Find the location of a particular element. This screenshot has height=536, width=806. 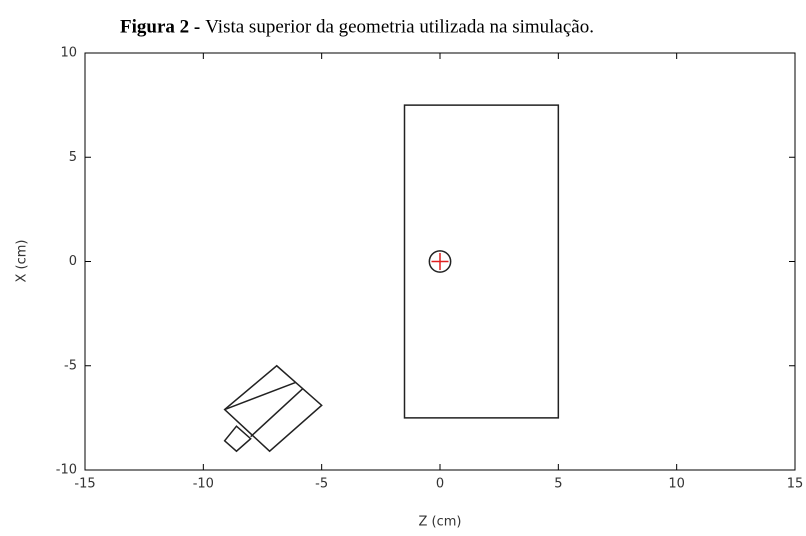

x-tick-label: -5 is located at coordinates (321, 484).